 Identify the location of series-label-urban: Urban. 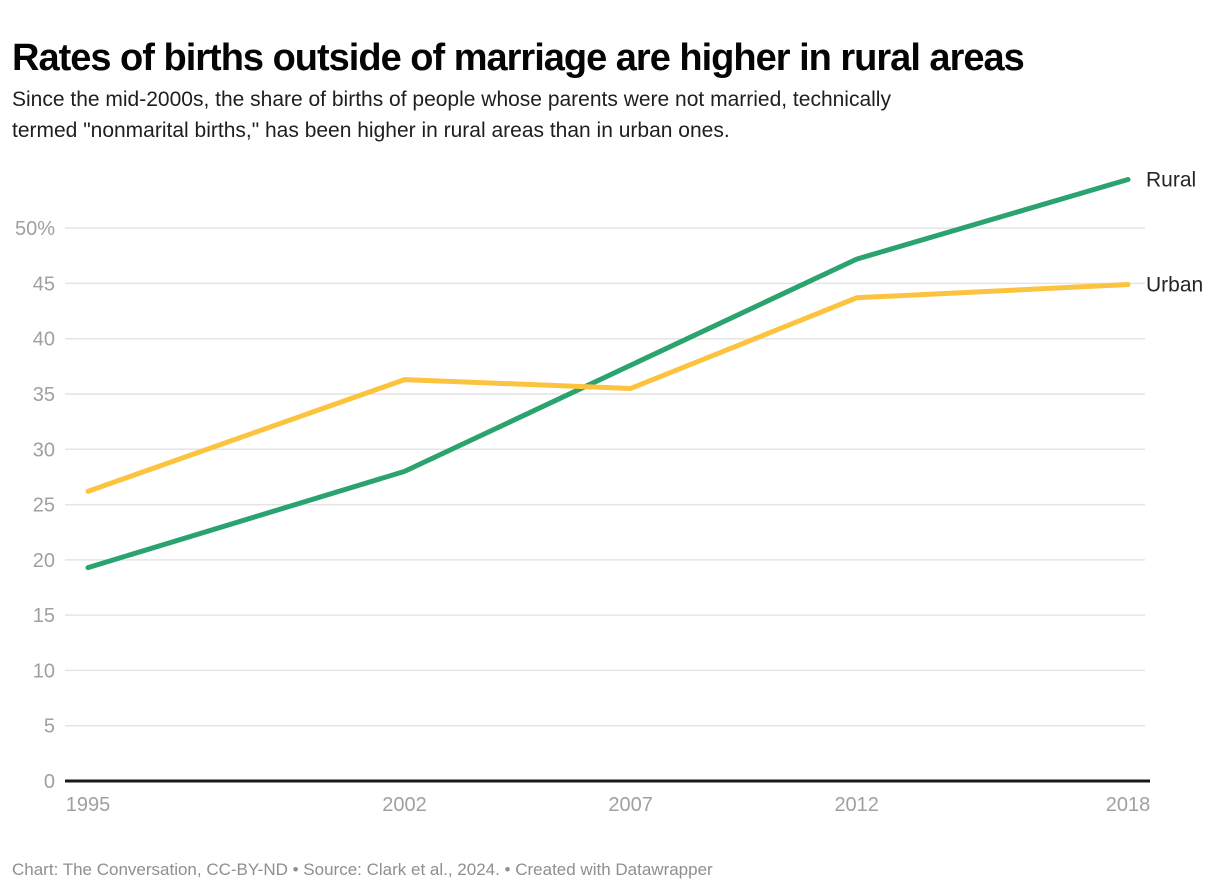
(1174, 285).